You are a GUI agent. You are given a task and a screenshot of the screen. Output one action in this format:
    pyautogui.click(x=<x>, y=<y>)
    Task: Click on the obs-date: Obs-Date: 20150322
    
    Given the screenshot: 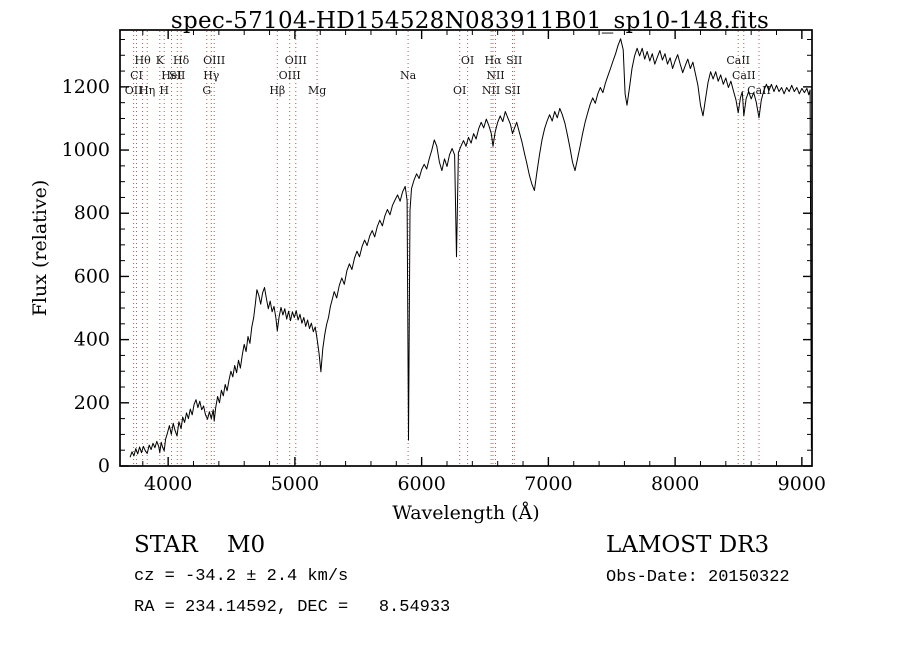 What is the action you would take?
    pyautogui.click(x=698, y=577)
    